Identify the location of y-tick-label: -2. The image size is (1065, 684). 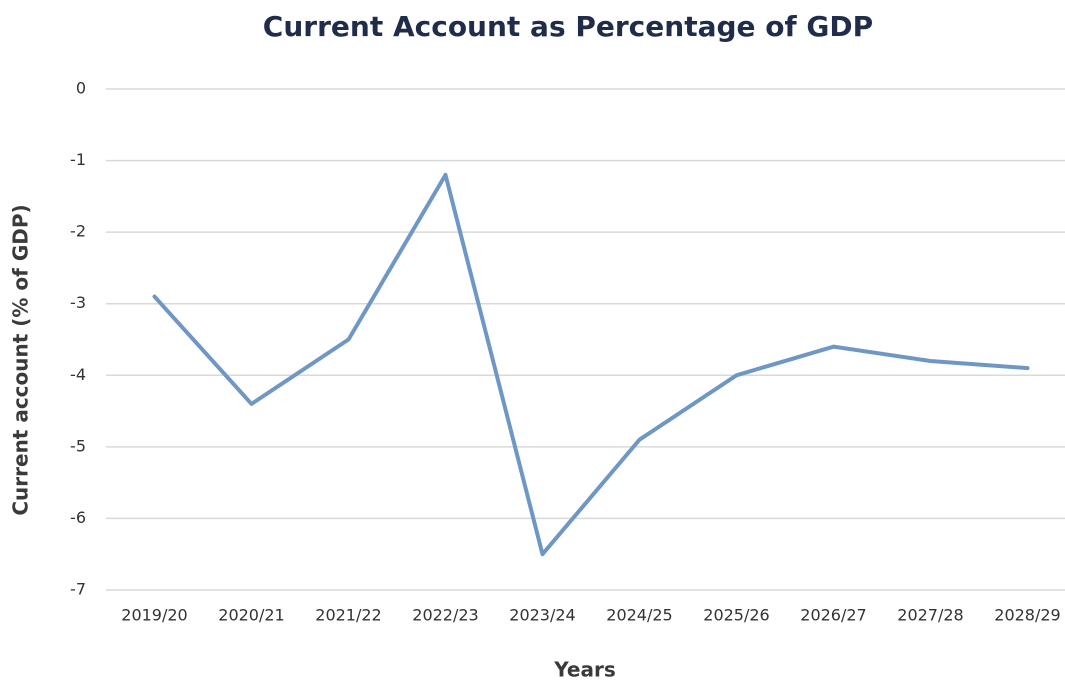
(78, 231).